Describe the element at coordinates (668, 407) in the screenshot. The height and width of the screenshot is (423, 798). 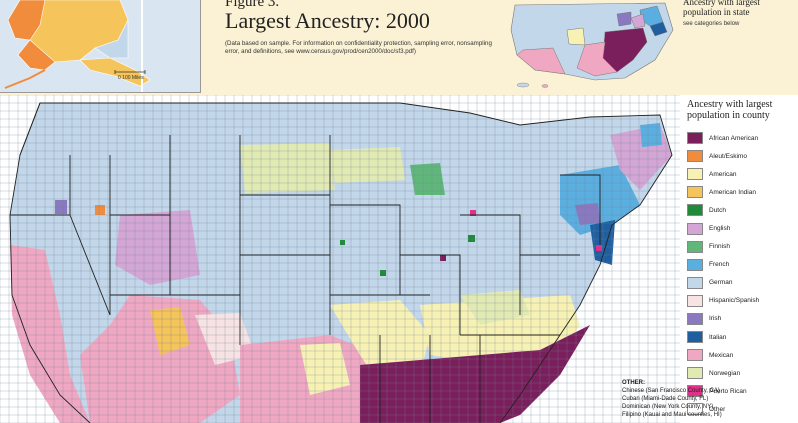
I see `other-line: Dominican (New York County, NY)` at that location.